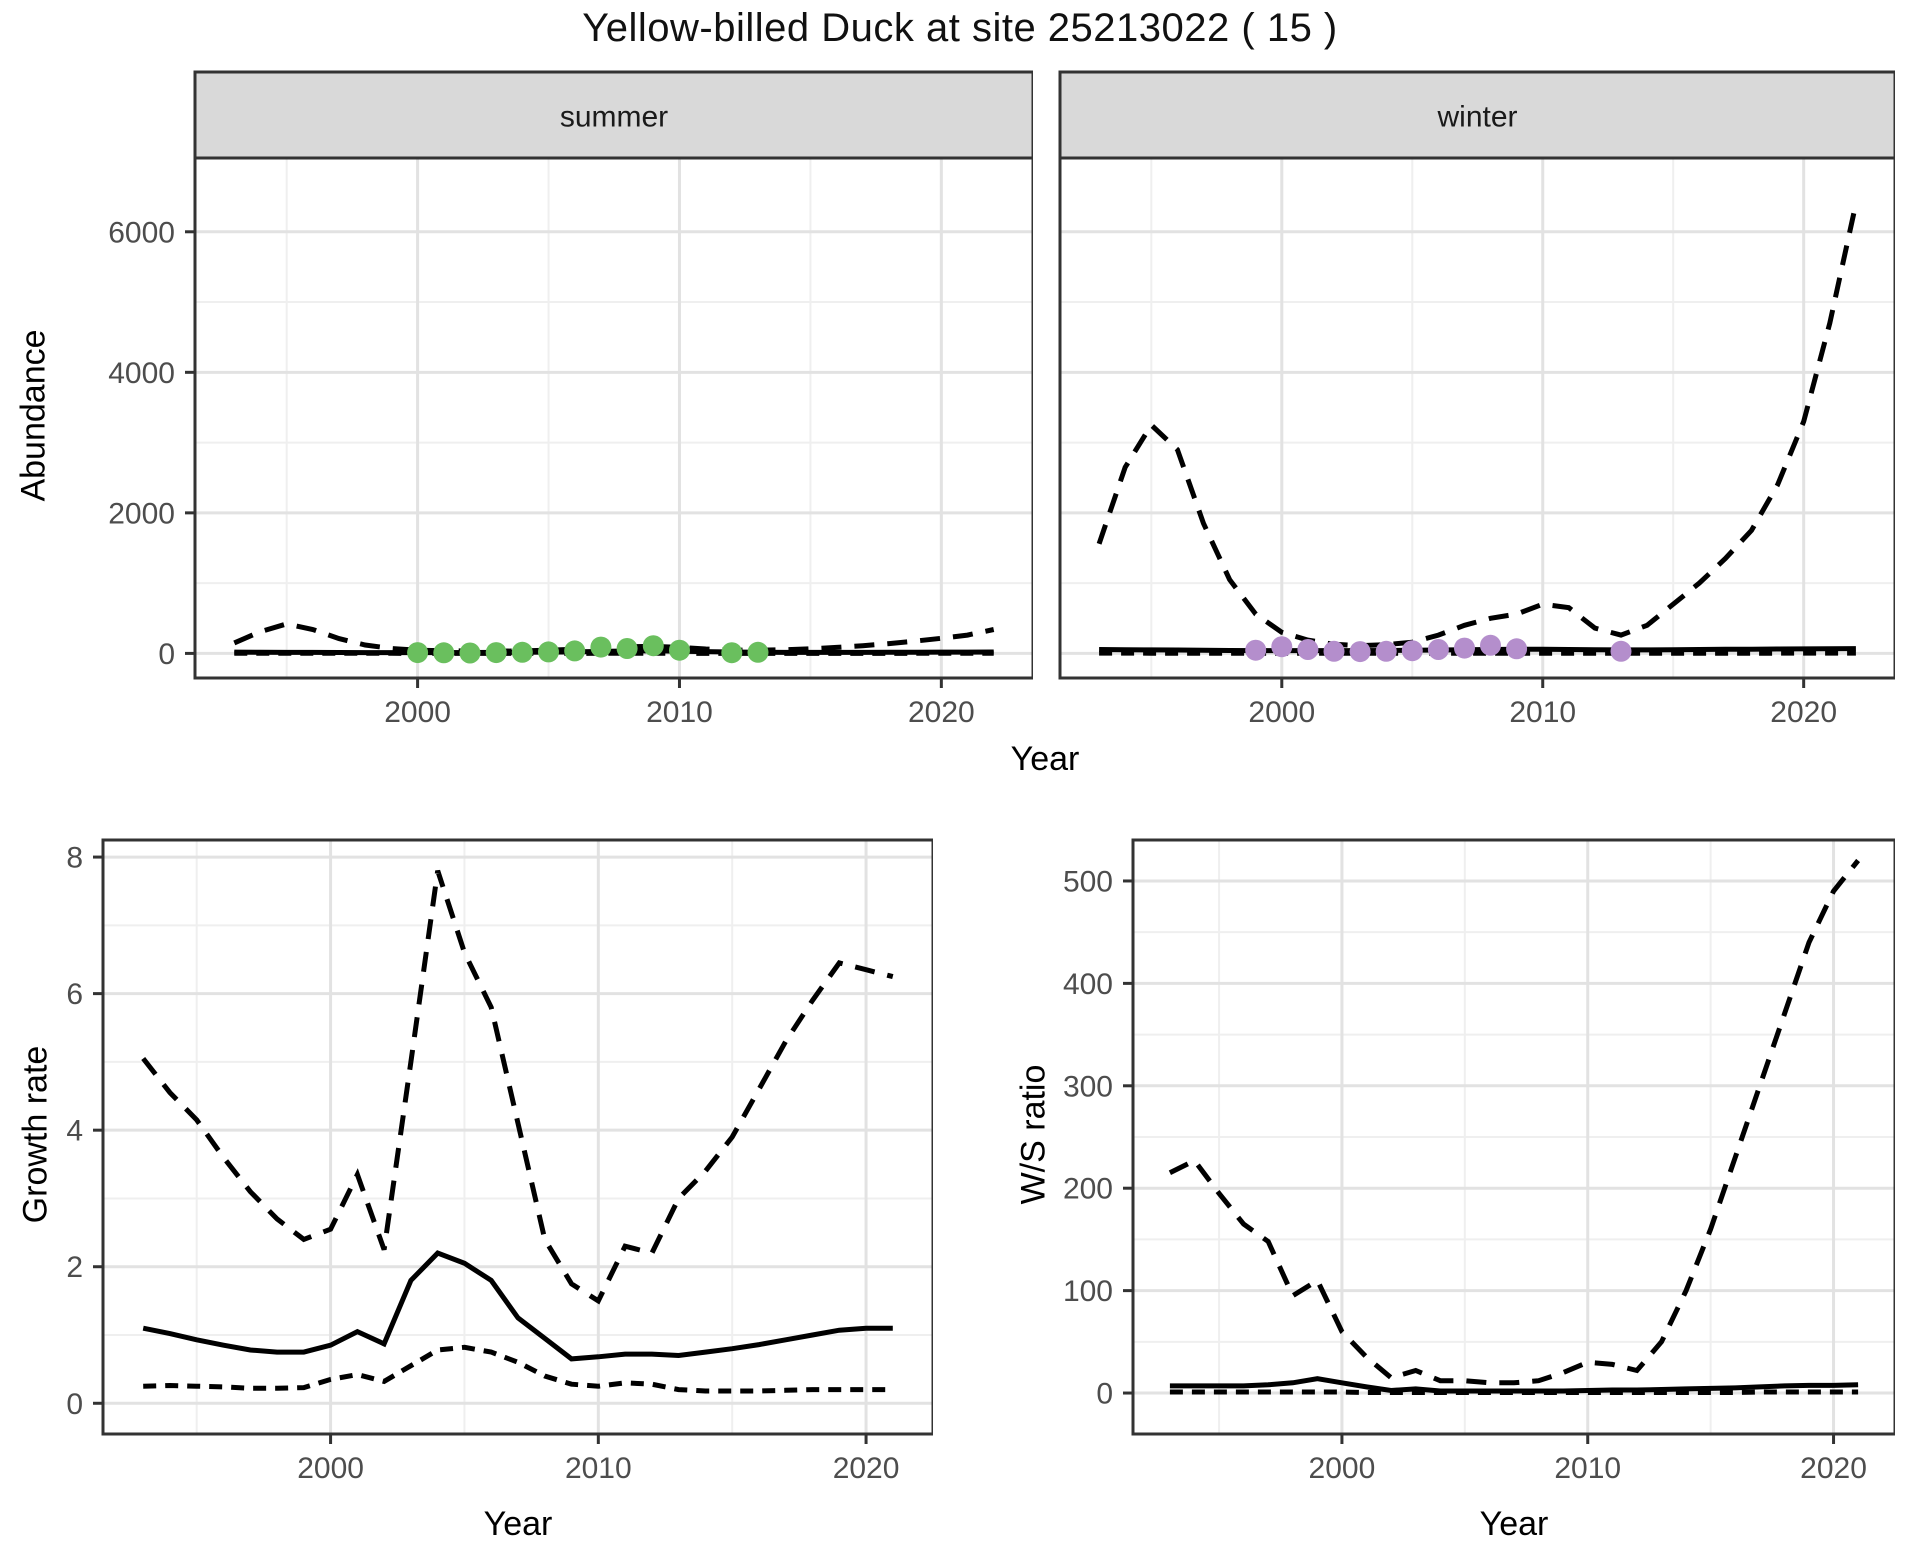 The width and height of the screenshot is (1920, 1560). I want to click on y-tick-label: 4, so click(74, 1131).